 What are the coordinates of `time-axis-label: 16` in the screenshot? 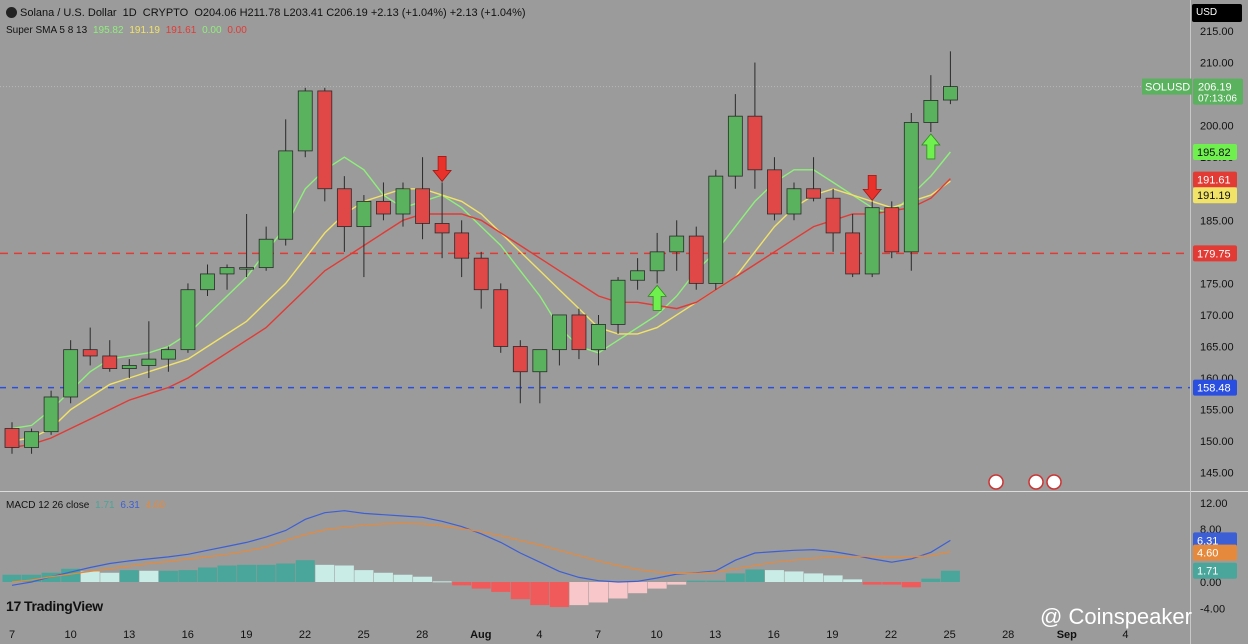 It's located at (774, 635).